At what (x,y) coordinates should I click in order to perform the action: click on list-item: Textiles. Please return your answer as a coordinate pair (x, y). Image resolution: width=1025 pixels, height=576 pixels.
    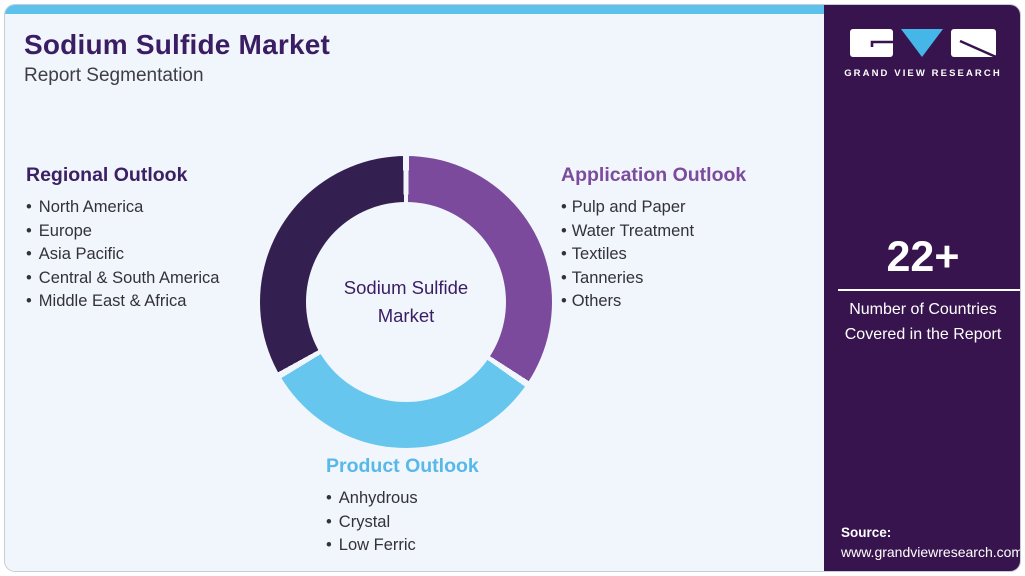
    Looking at the image, I should click on (653, 255).